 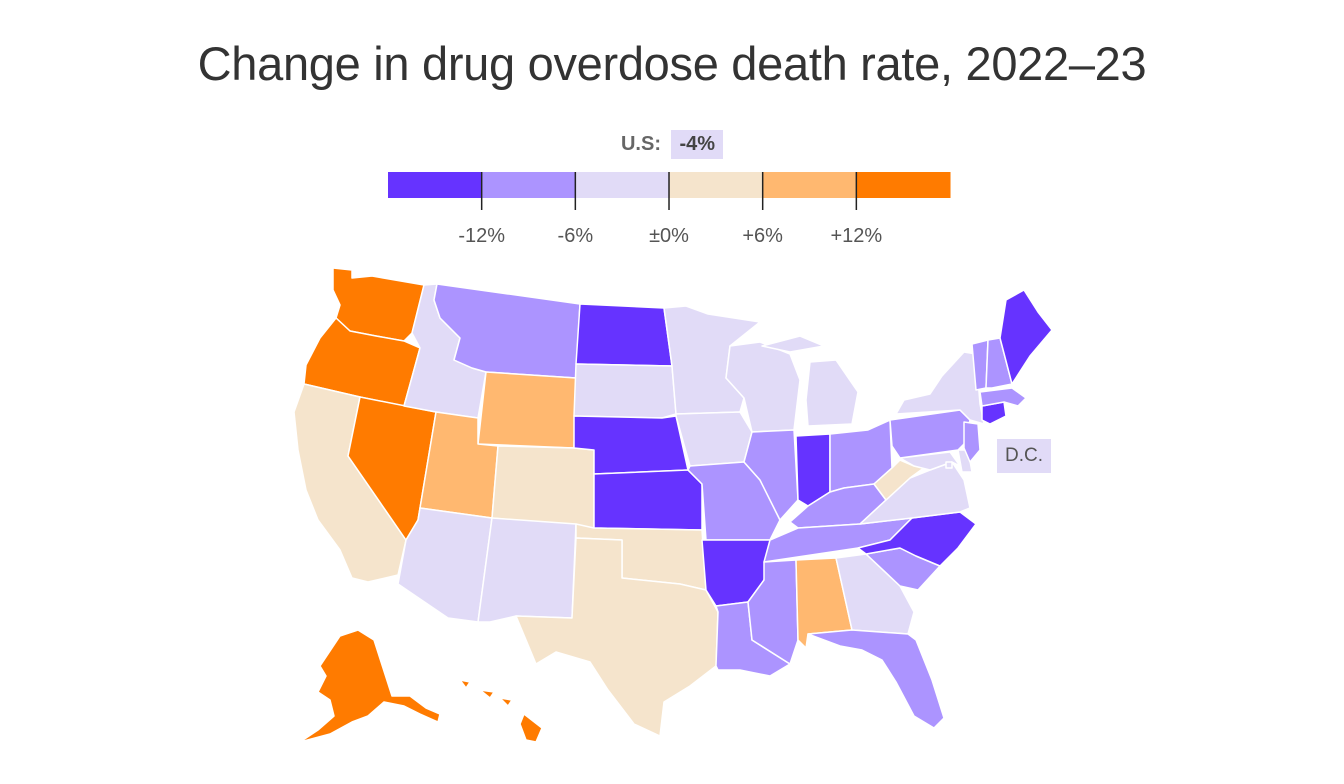 I want to click on us-label: U.S:, so click(x=640, y=144).